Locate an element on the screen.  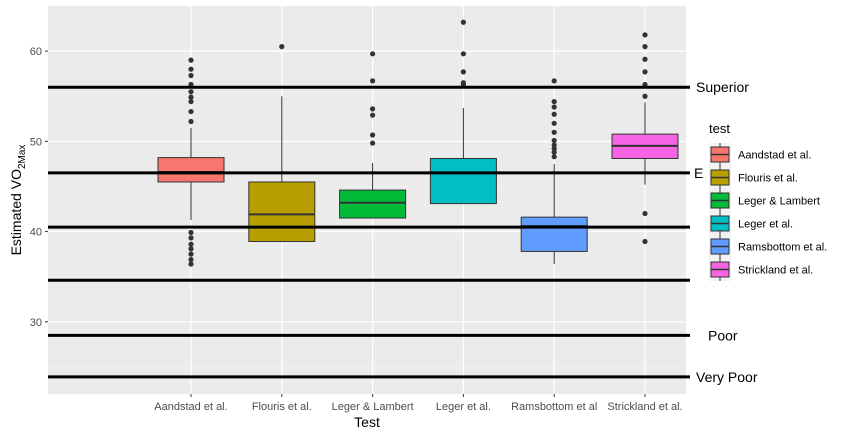
legend-item: Flouris et al. is located at coordinates (753, 177).